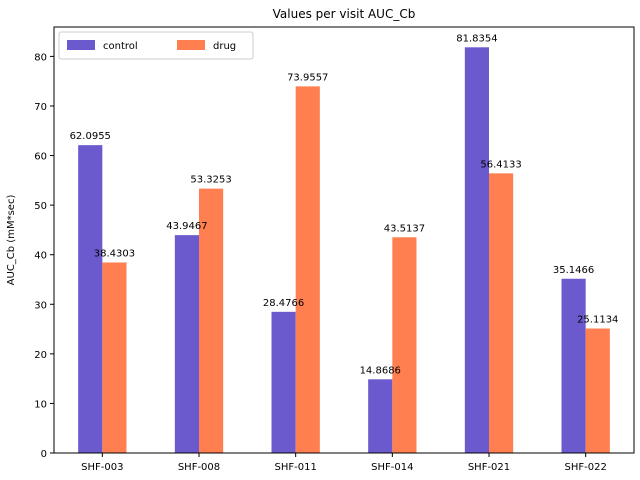  I want to click on legend-box, so click(156, 45).